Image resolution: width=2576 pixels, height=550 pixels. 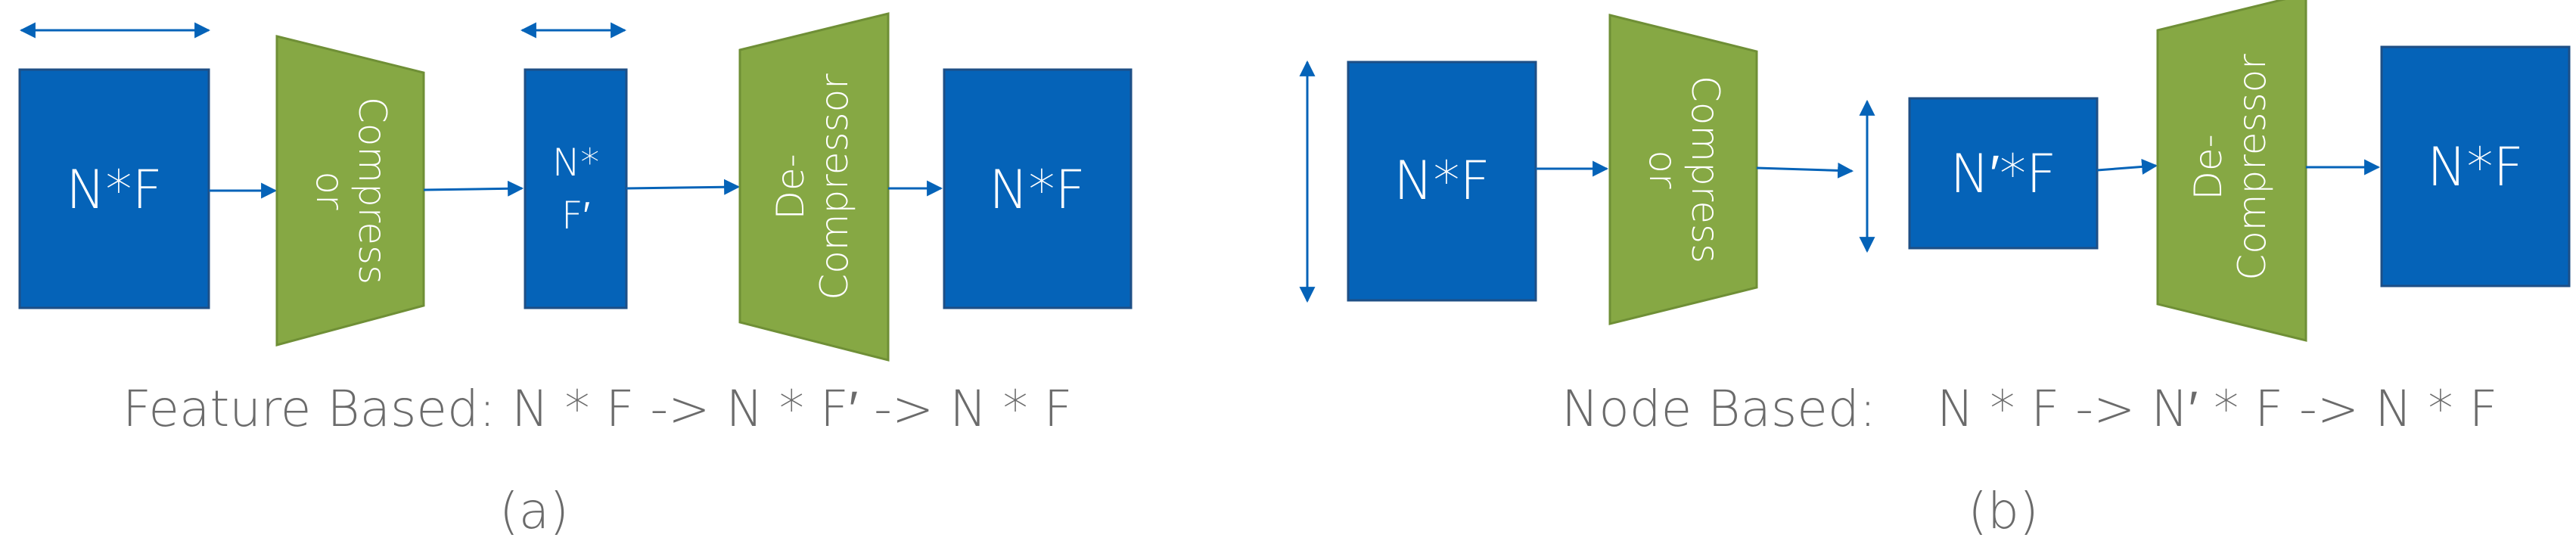 What do you see at coordinates (576, 188) in the screenshot?
I see `compressed-matrix-box-a` at bounding box center [576, 188].